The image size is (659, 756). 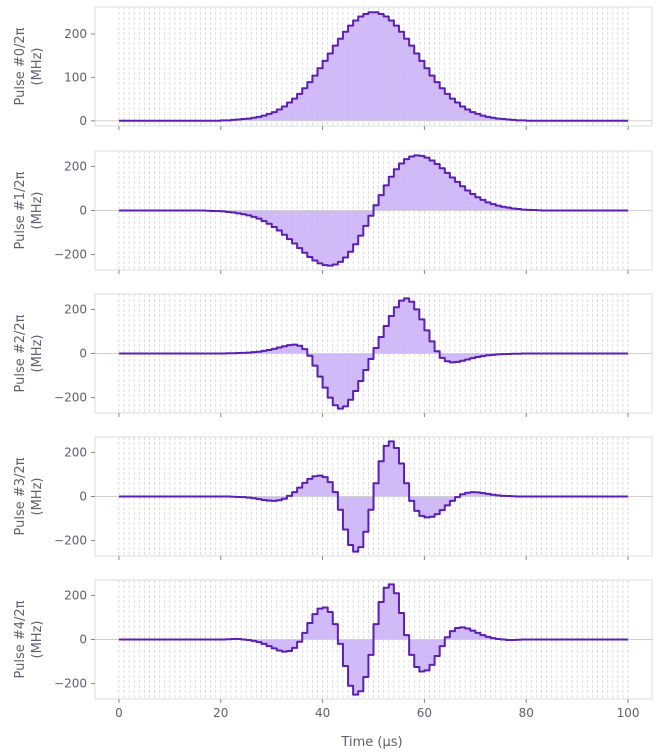 I want to click on y-axis-label: Pulse #0/2π, so click(x=20, y=66).